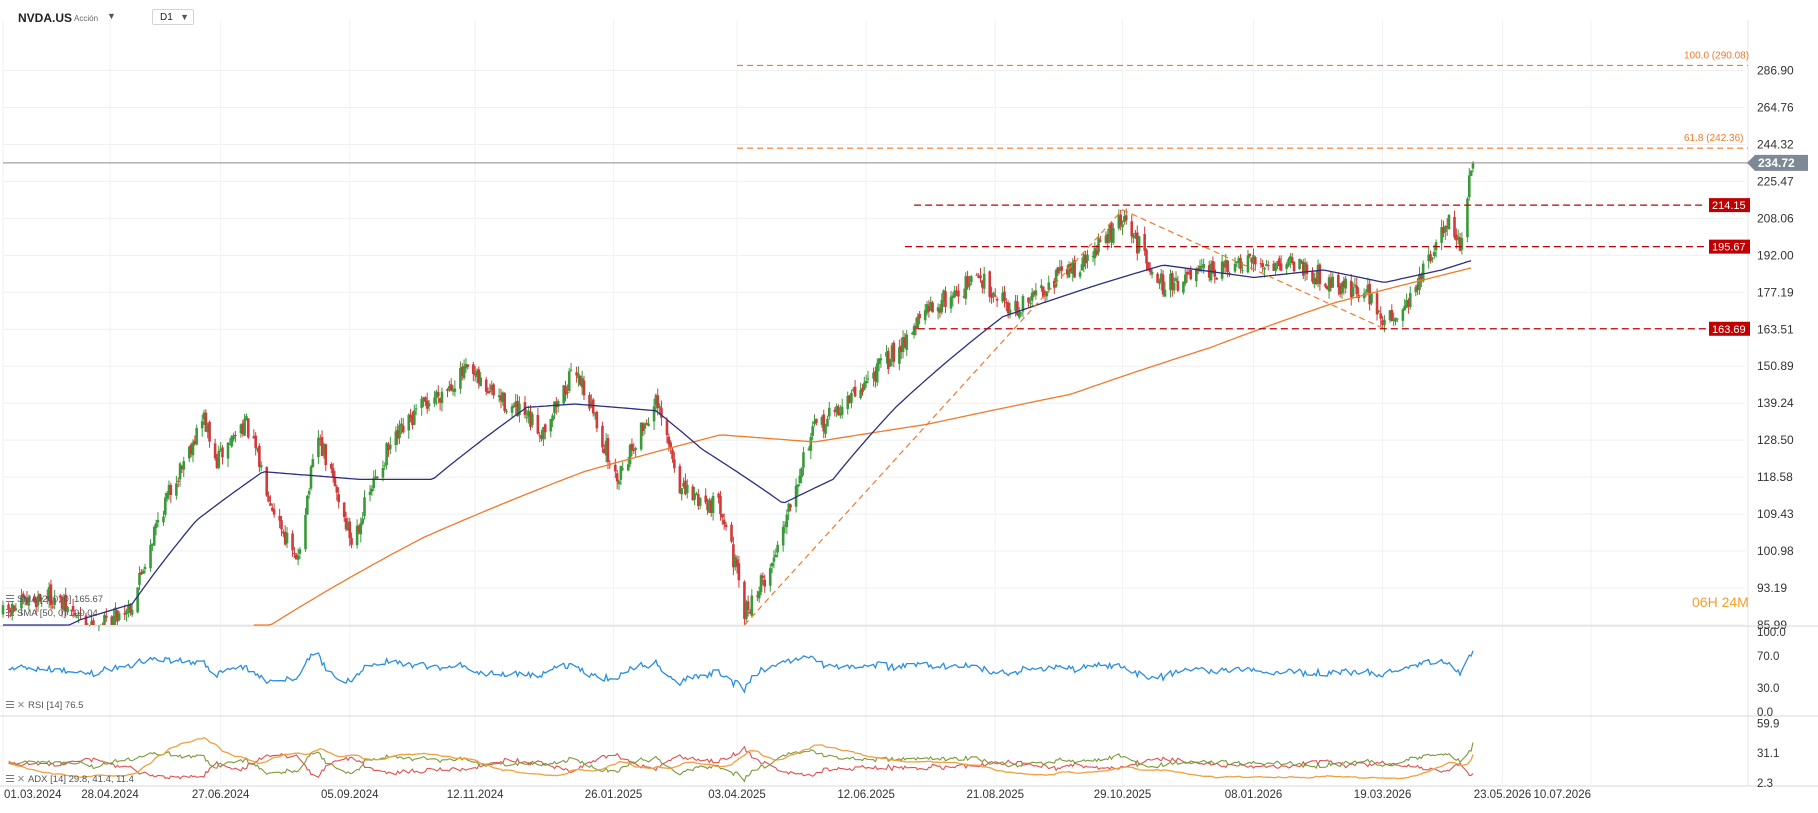 The height and width of the screenshot is (813, 1818). What do you see at coordinates (1729, 246) in the screenshot?
I see `level-price-tag` at bounding box center [1729, 246].